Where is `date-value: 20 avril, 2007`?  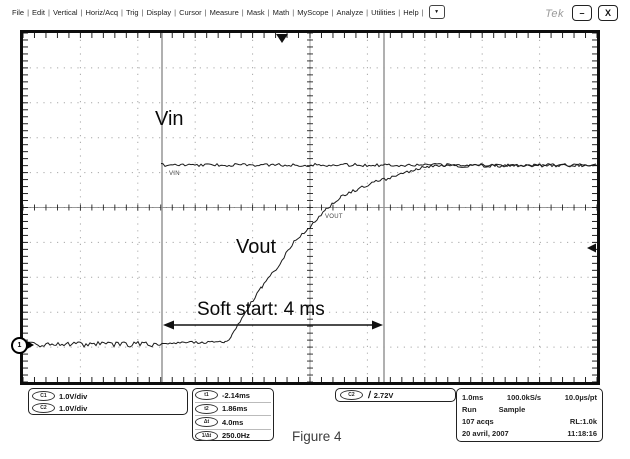
date-value: 20 avril, 2007 is located at coordinates (485, 433).